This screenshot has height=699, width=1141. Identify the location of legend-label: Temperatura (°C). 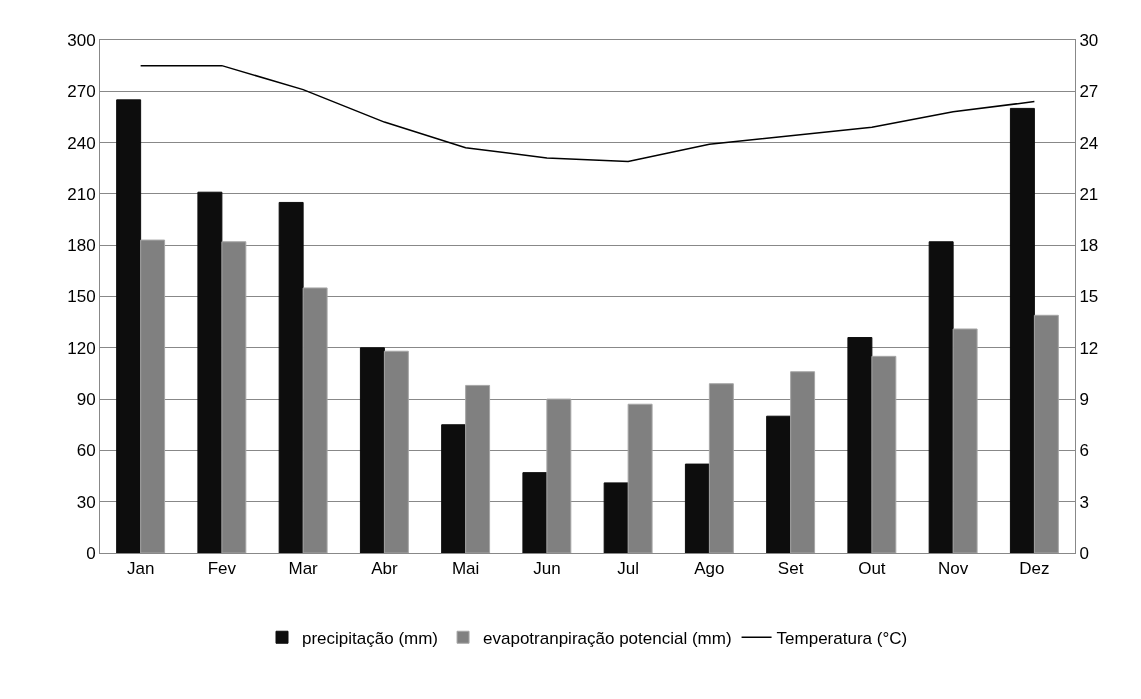
(842, 638).